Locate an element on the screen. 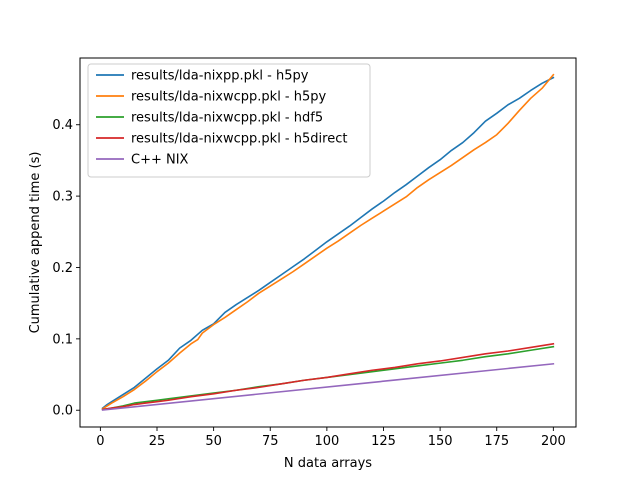 The width and height of the screenshot is (640, 480). y-tick-label: 0.0 is located at coordinates (62, 411).